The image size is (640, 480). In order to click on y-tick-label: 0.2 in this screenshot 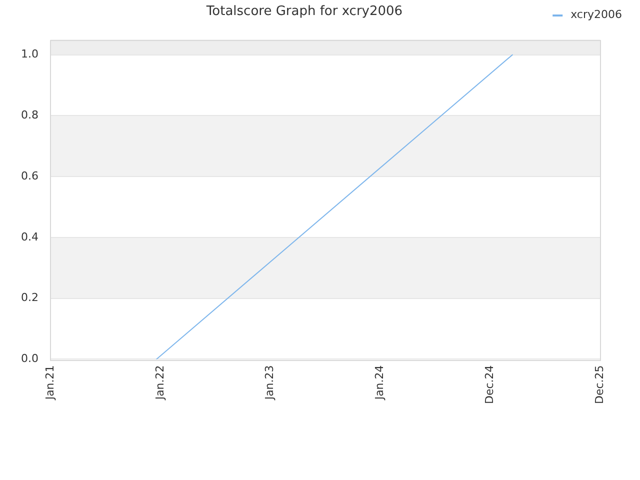, I will do `click(29, 297)`.